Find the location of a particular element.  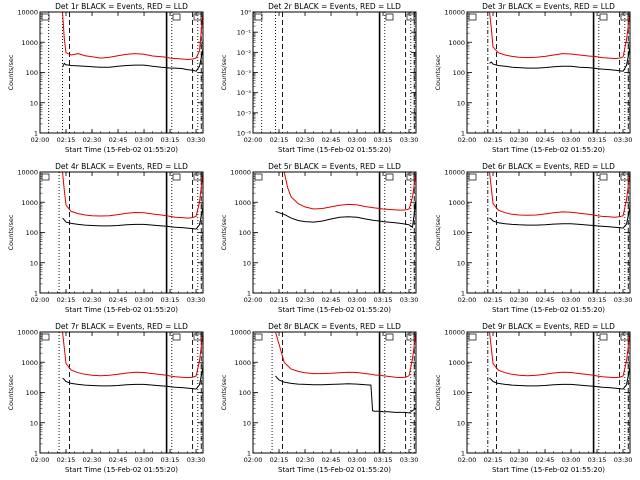

y-tick-label: 10⁻³ is located at coordinates (244, 73).